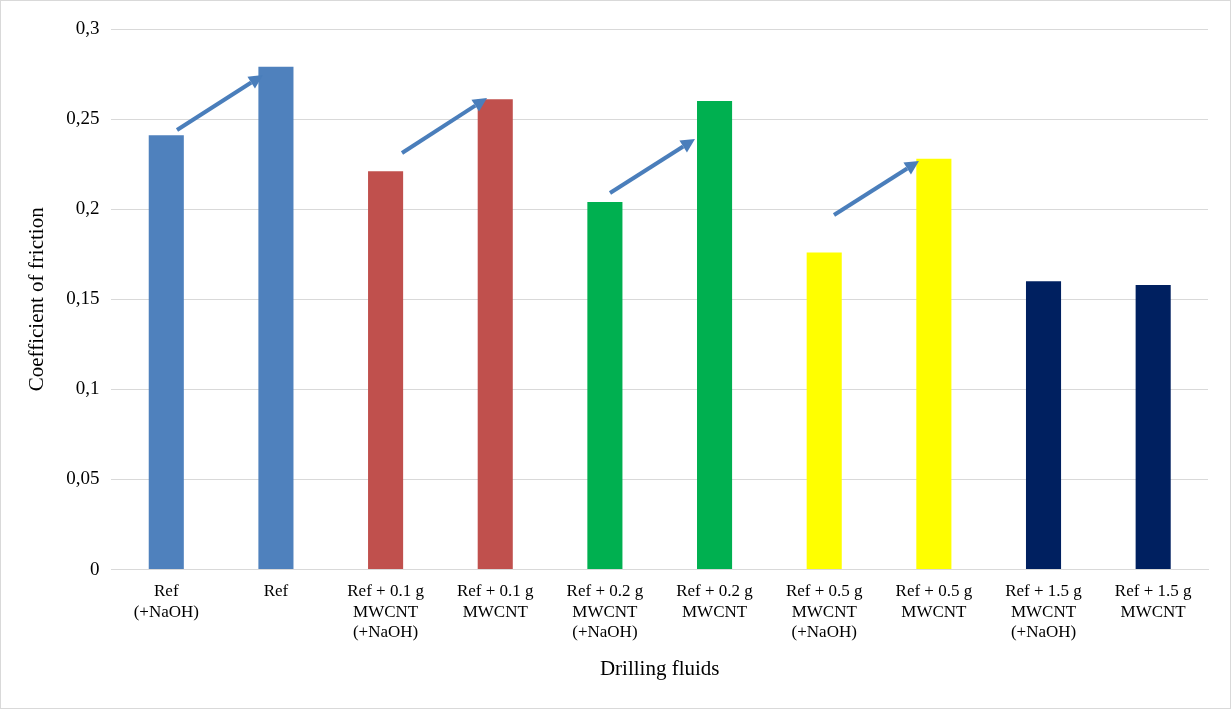  I want to click on x-axis-title: Drilling fluids, so click(659, 667).